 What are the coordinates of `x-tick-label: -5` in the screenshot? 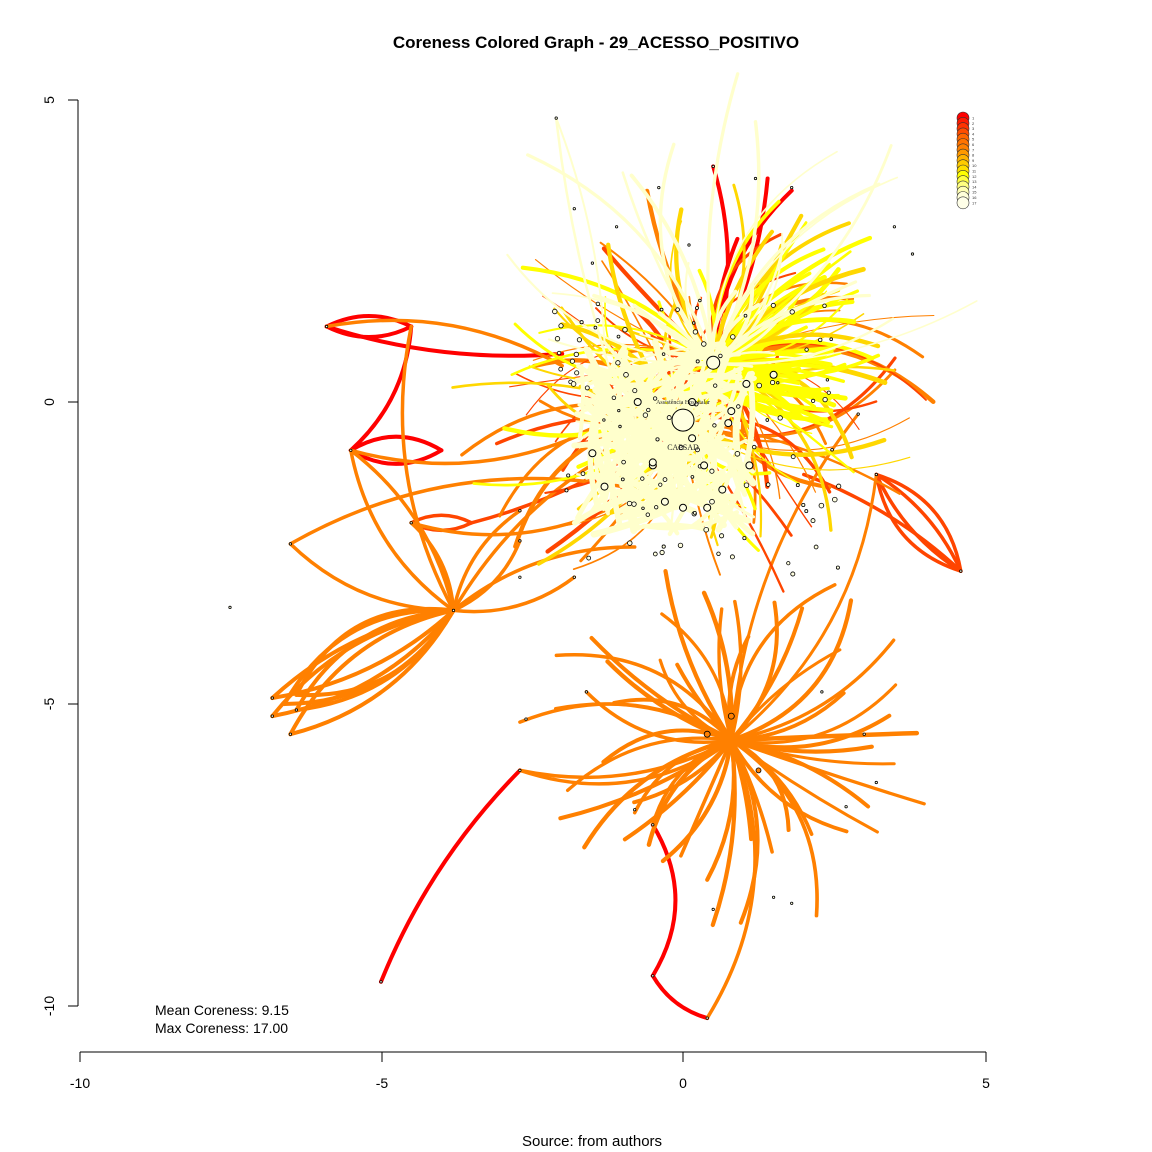 It's located at (382, 1083).